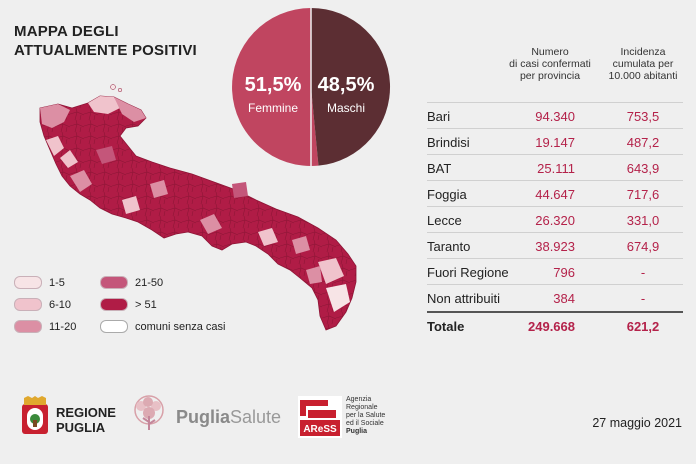 This screenshot has width=696, height=464. Describe the element at coordinates (346, 85) in the screenshot. I see `male-percent: 48,5%` at that location.